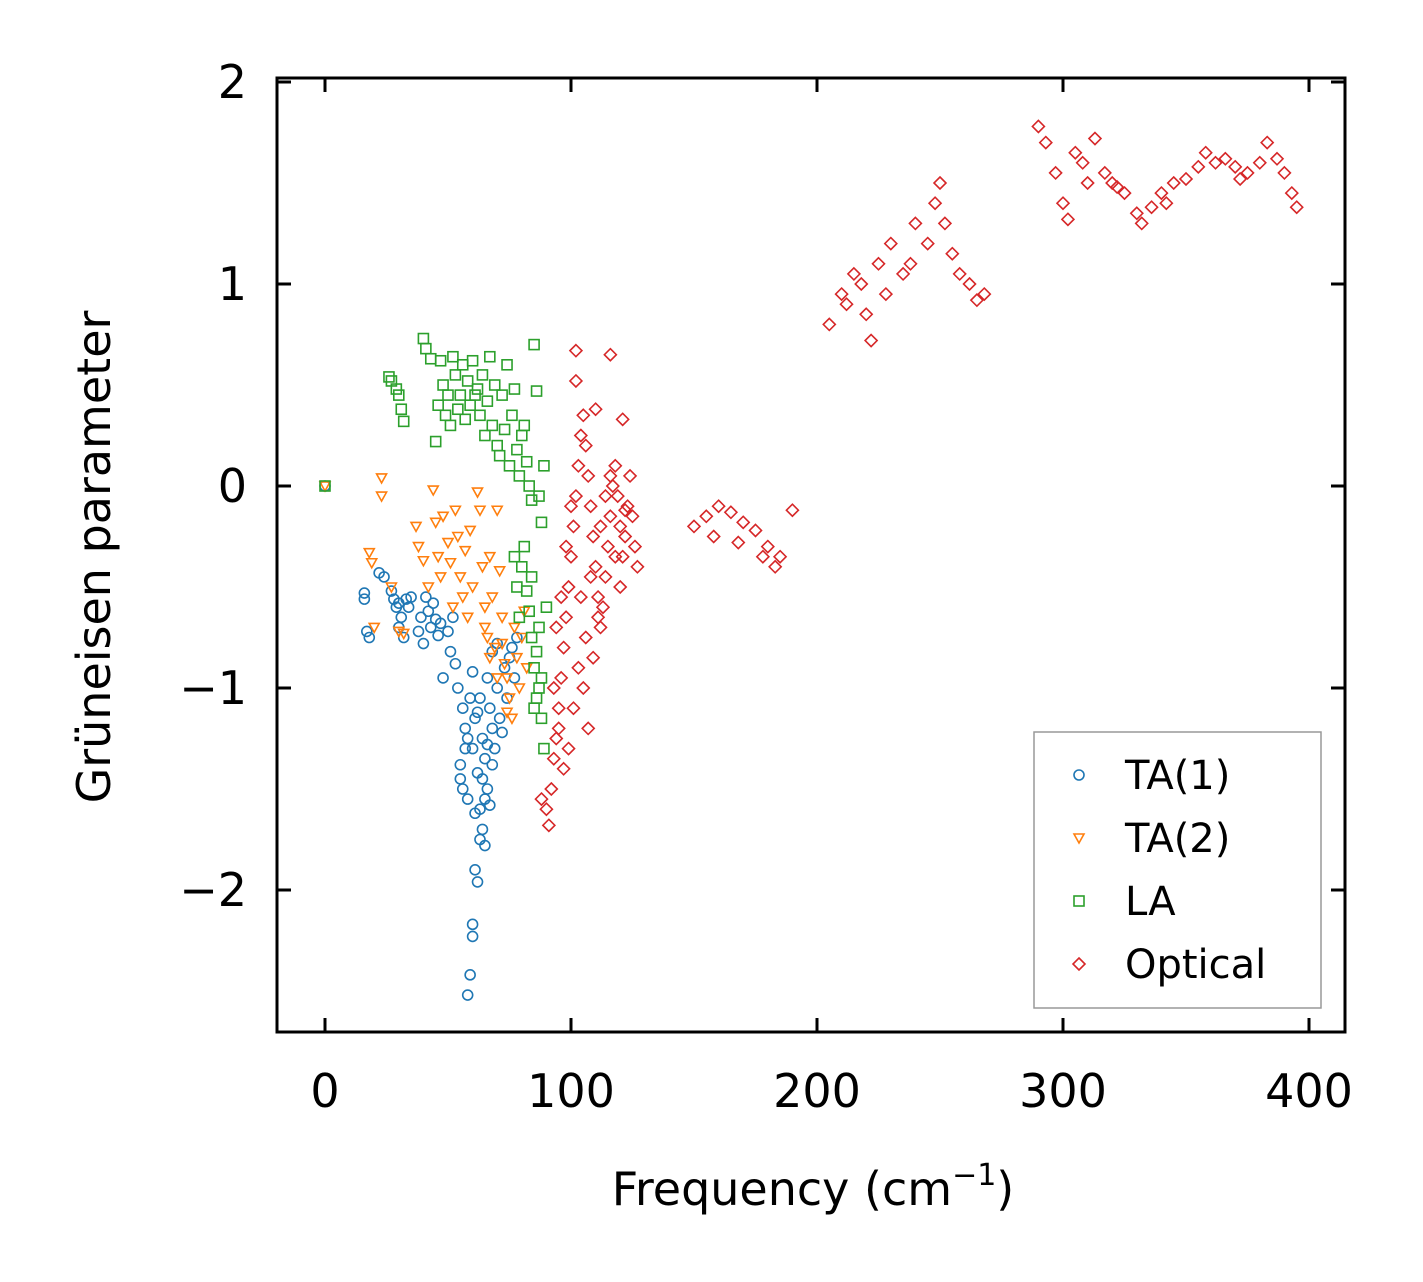  What do you see at coordinates (1151, 776) in the screenshot?
I see `legend-entry: TA(1)` at bounding box center [1151, 776].